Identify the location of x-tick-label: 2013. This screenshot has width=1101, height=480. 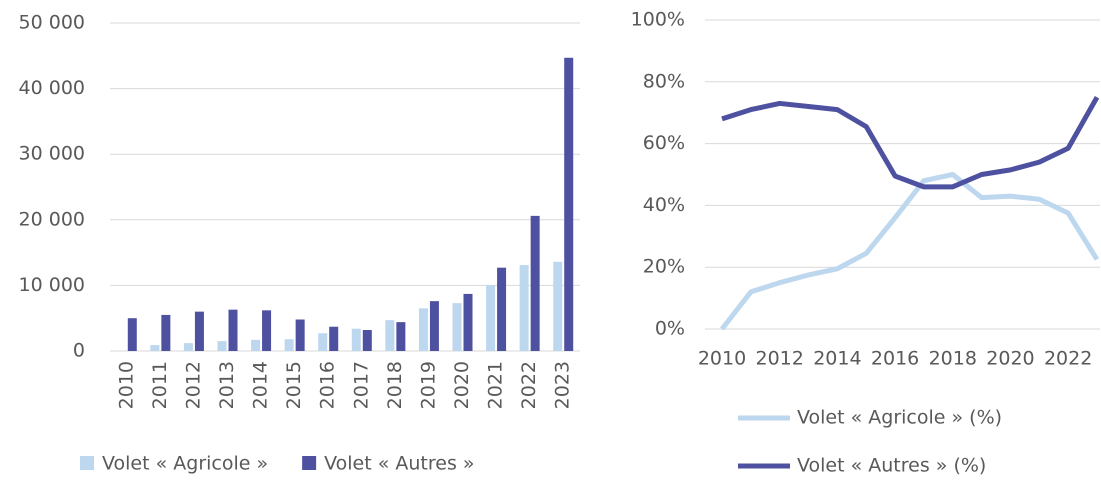
(227, 385).